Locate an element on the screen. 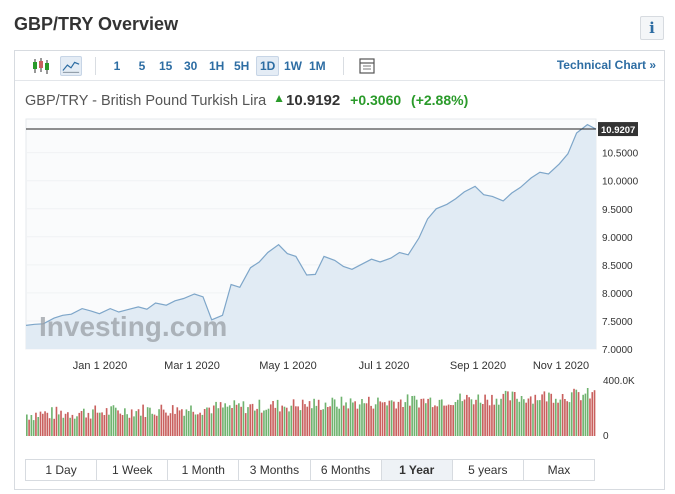 The image size is (675, 494). technical-chart-link: Technical Chart » is located at coordinates (606, 65).